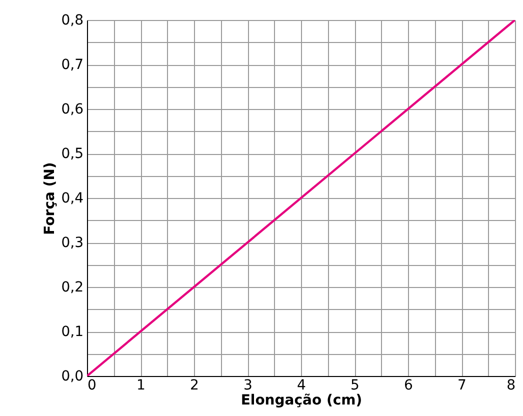 The width and height of the screenshot is (523, 416). I want to click on x-tick-label: 7, so click(462, 386).